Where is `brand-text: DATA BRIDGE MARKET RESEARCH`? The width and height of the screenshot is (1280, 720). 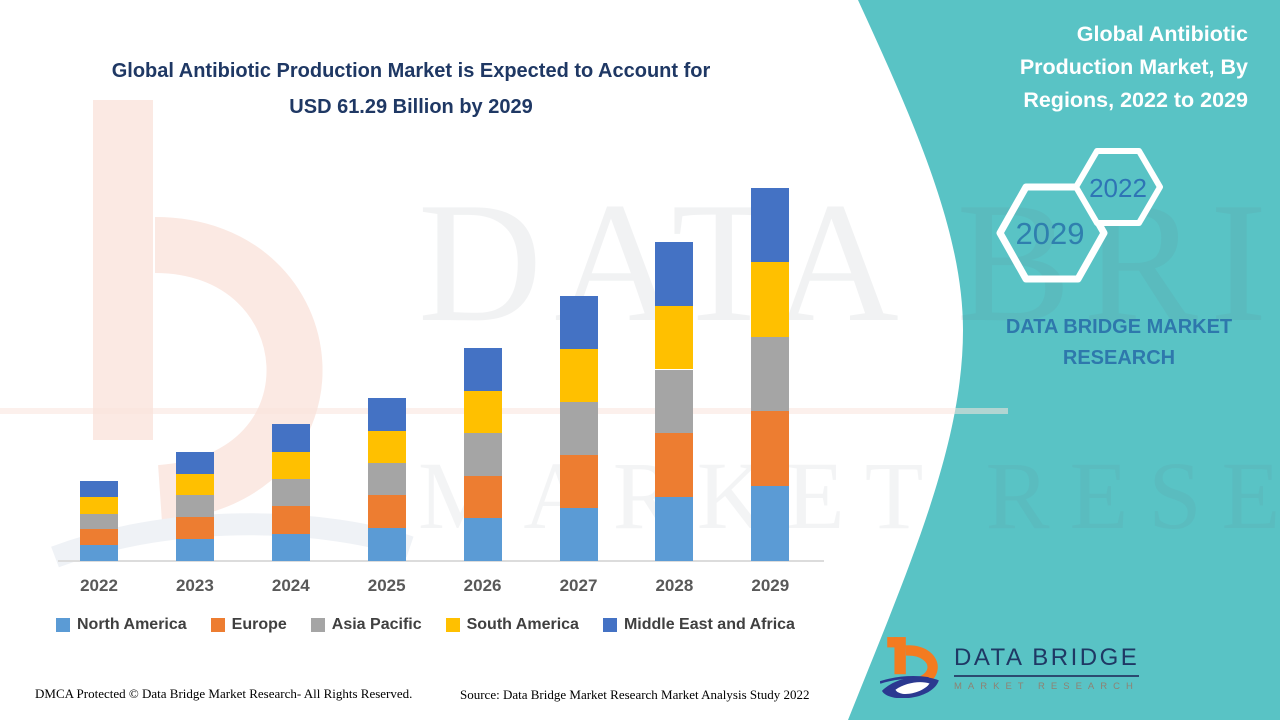 brand-text: DATA BRIDGE MARKET RESEARCH is located at coordinates (1119, 342).